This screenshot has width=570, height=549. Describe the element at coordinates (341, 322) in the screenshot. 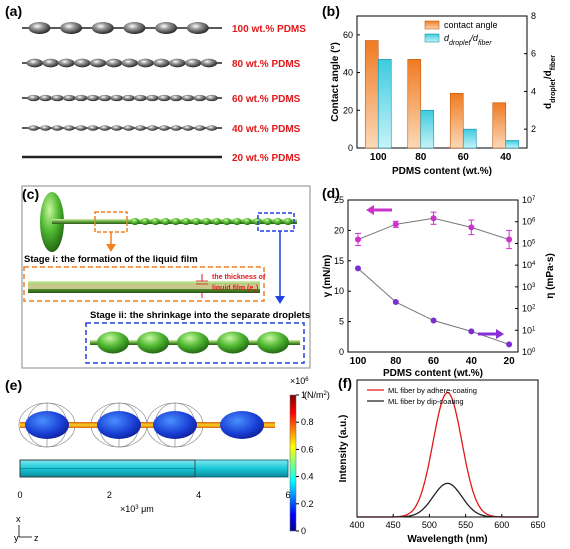

I see `y-tick-label: 5` at that location.